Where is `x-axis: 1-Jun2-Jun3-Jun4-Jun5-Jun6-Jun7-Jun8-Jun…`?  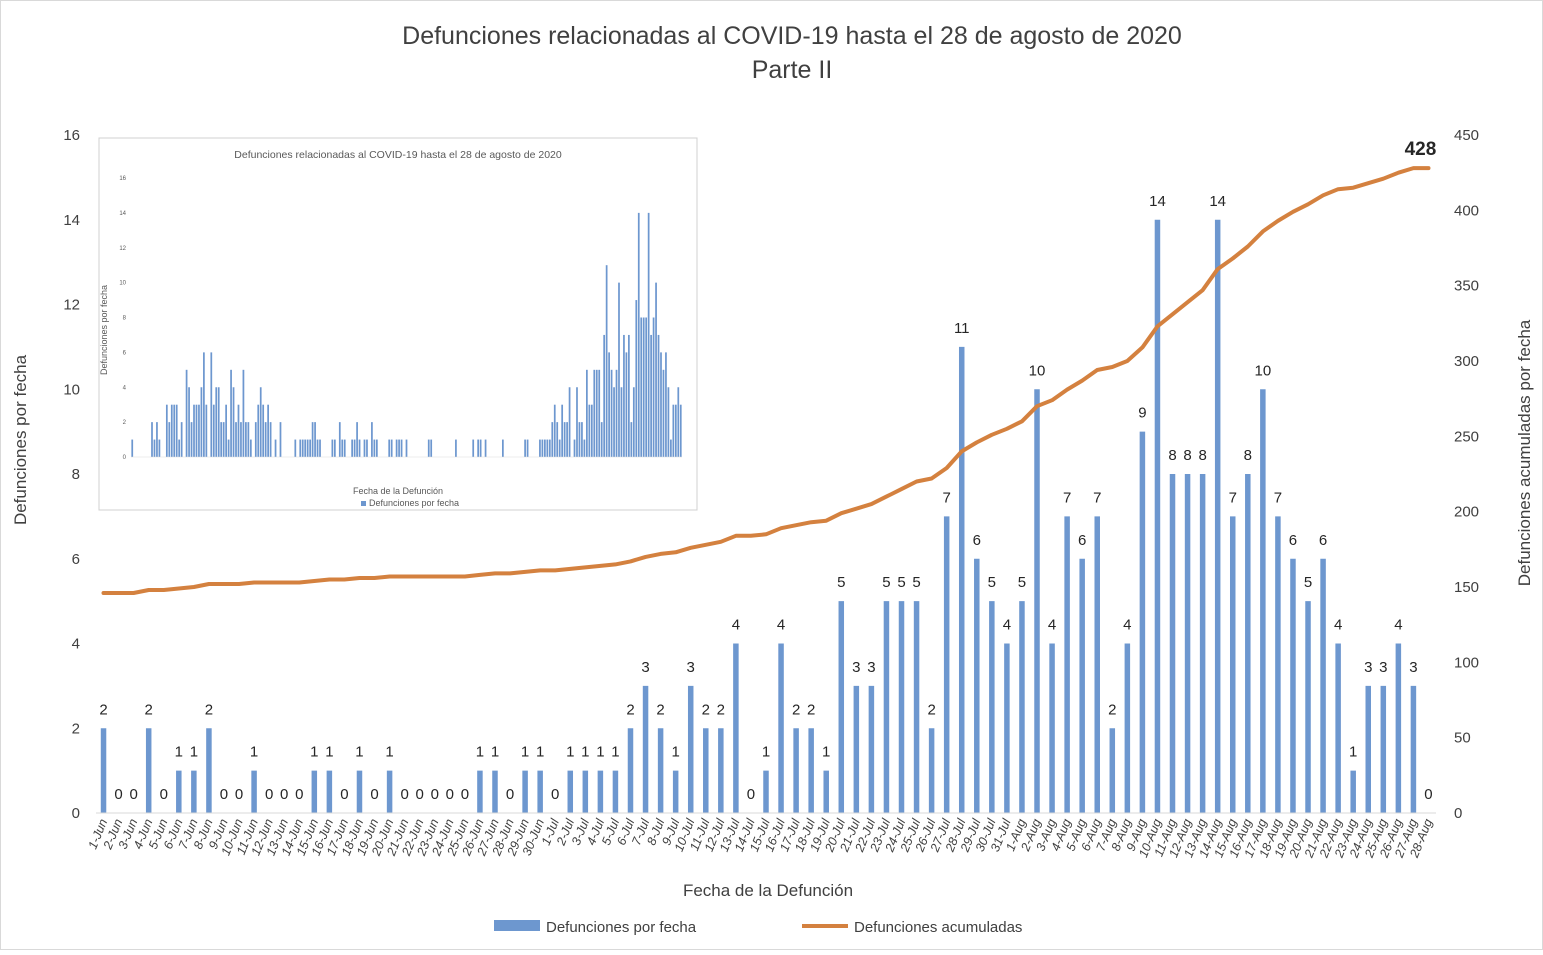
x-axis: 1-Jun2-Jun3-Jun4-Jun5-Jun6-Jun7-Jun8-Jun… is located at coordinates (761, 836).